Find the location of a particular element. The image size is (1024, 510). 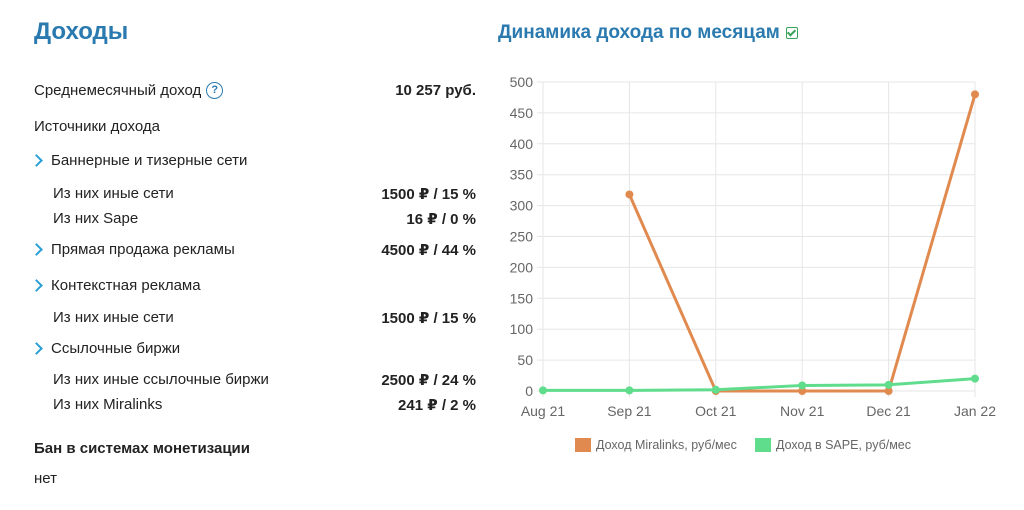

y-tick-label: 300 is located at coordinates (522, 206).